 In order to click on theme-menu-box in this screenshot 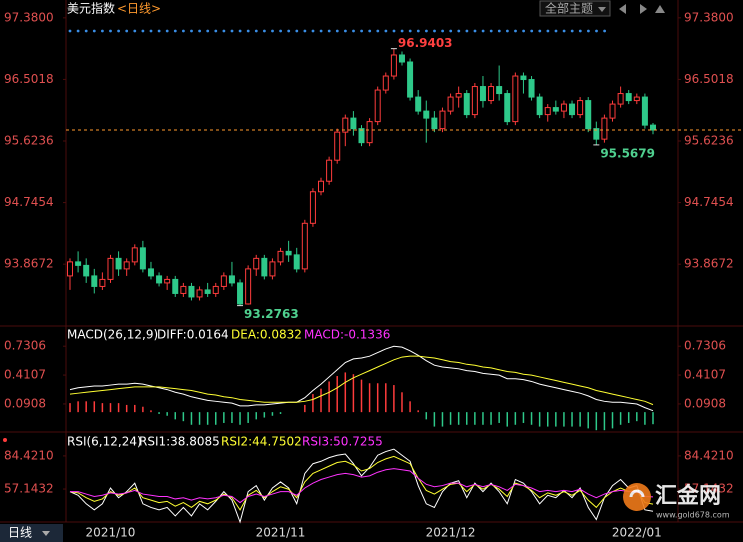, I will do `click(575, 8)`.